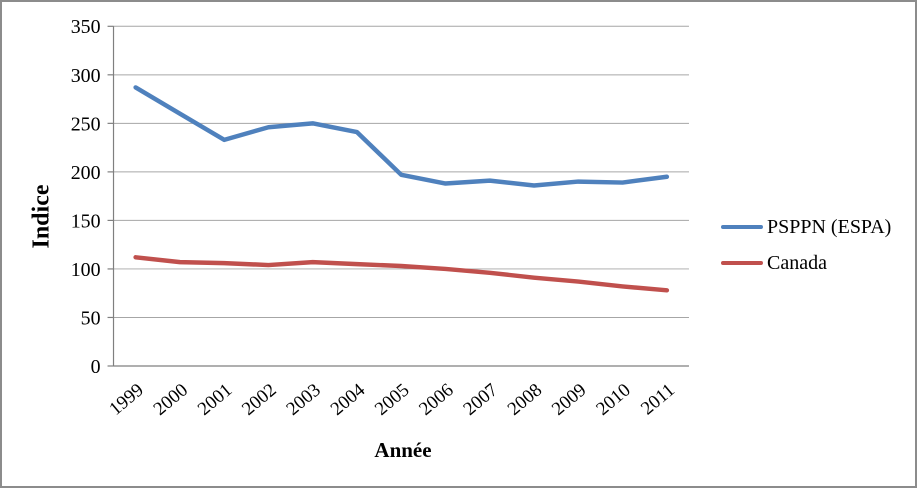 The width and height of the screenshot is (917, 488). What do you see at coordinates (86, 27) in the screenshot?
I see `y-tick-label: 350` at bounding box center [86, 27].